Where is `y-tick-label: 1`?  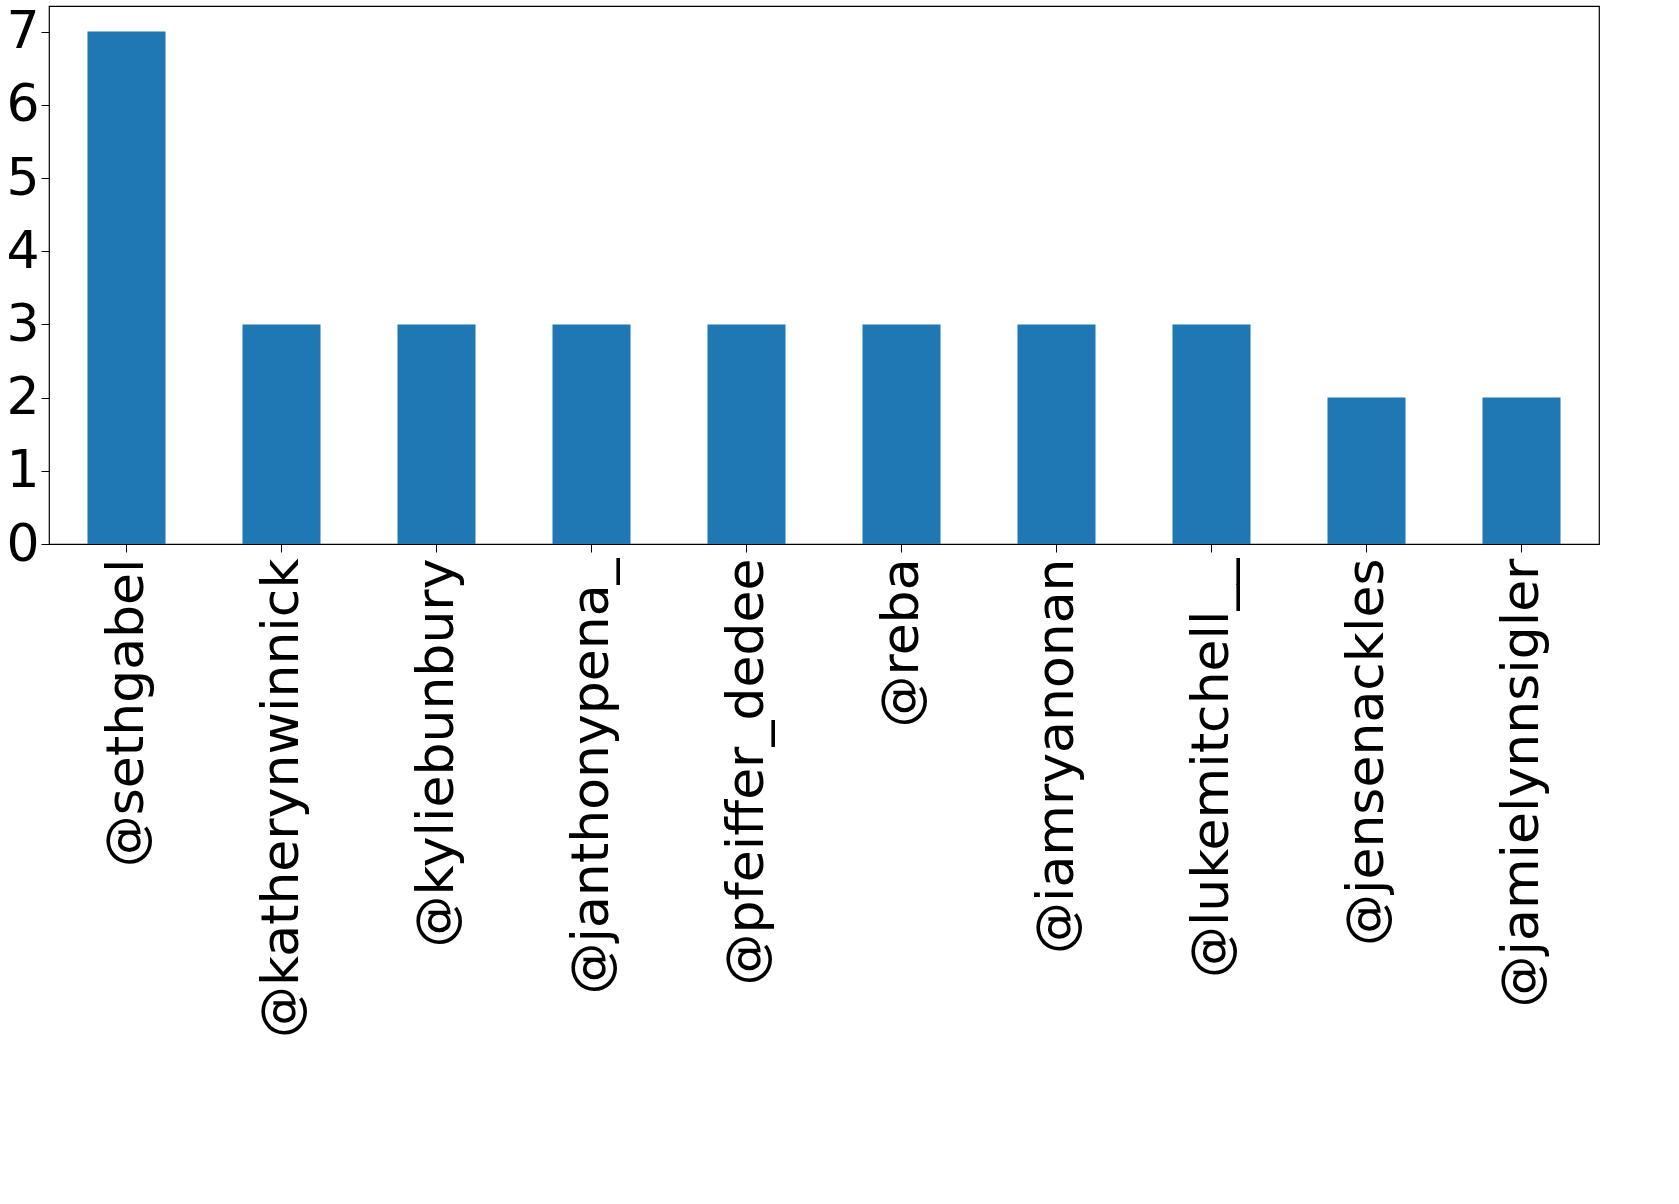
y-tick-label: 1 is located at coordinates (23, 469).